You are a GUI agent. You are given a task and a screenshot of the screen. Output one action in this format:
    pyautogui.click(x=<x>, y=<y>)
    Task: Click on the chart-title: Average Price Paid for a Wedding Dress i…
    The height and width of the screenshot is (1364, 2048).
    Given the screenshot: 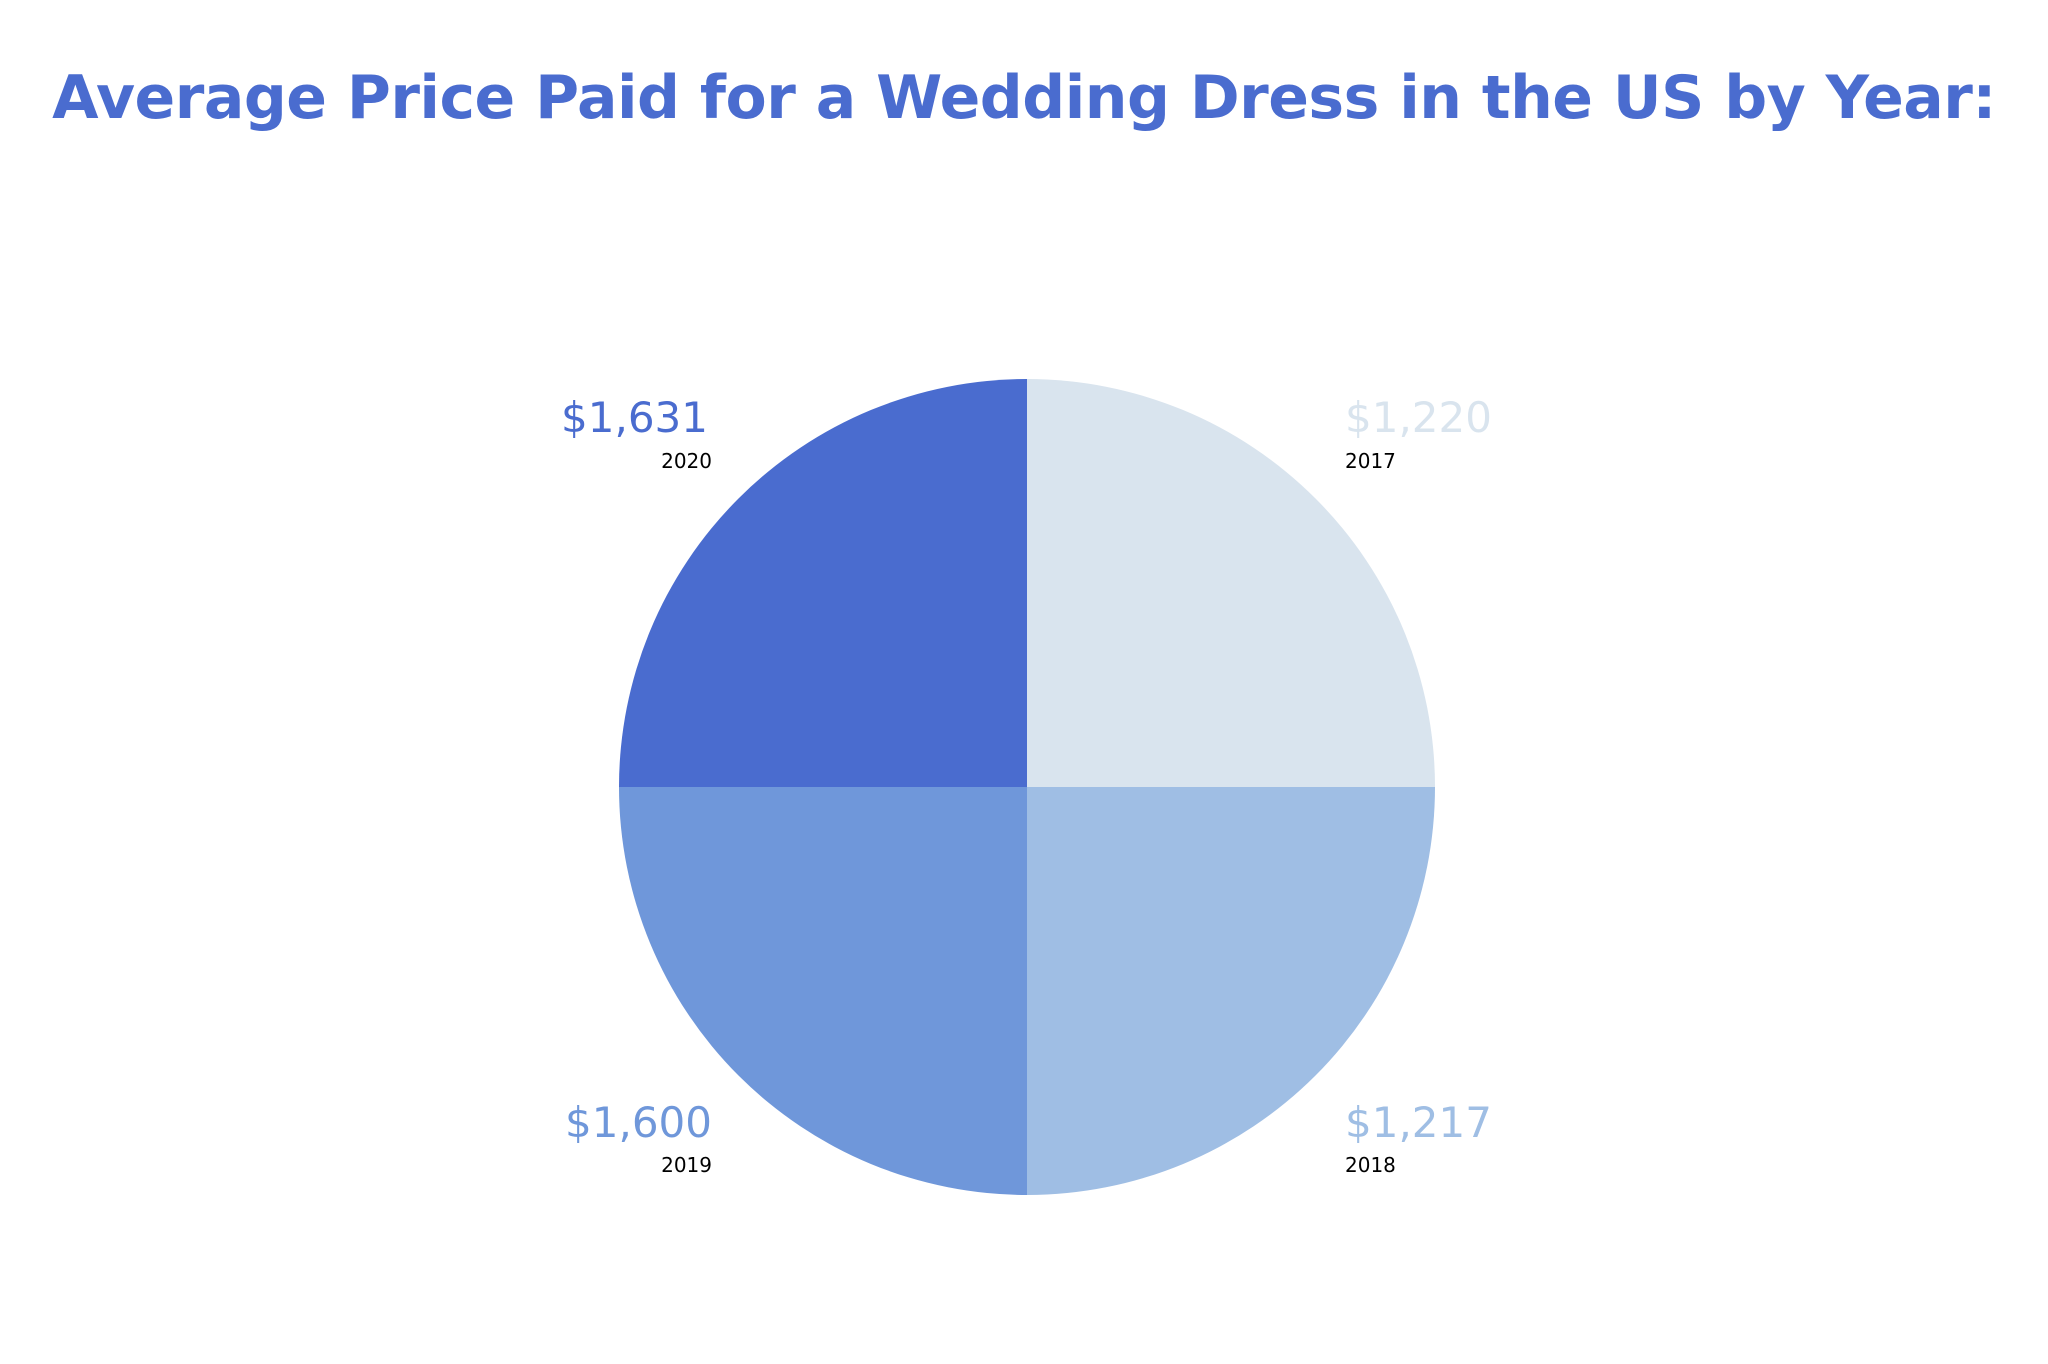 What is the action you would take?
    pyautogui.click(x=1024, y=98)
    